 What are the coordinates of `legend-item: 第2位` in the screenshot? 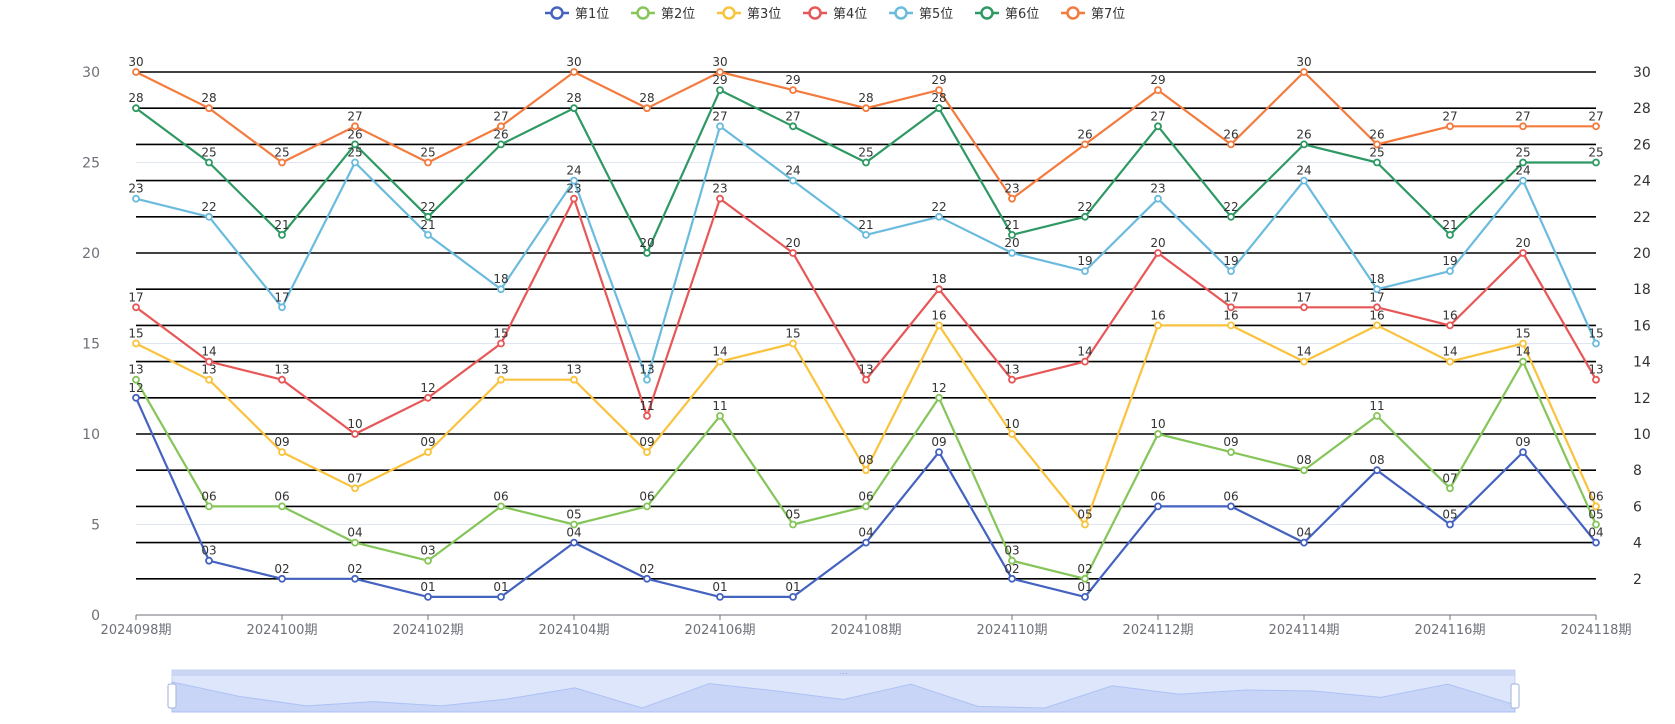 It's located at (663, 14).